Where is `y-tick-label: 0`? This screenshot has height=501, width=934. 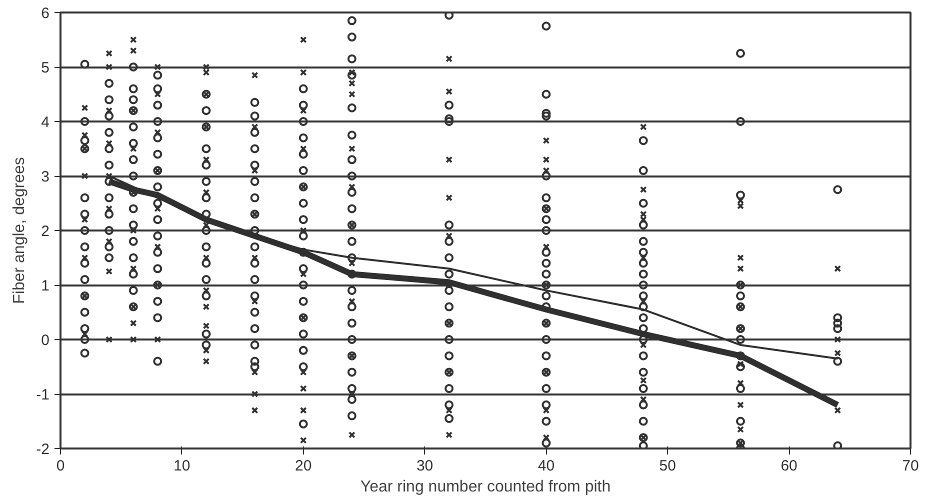 y-tick-label: 0 is located at coordinates (45, 340).